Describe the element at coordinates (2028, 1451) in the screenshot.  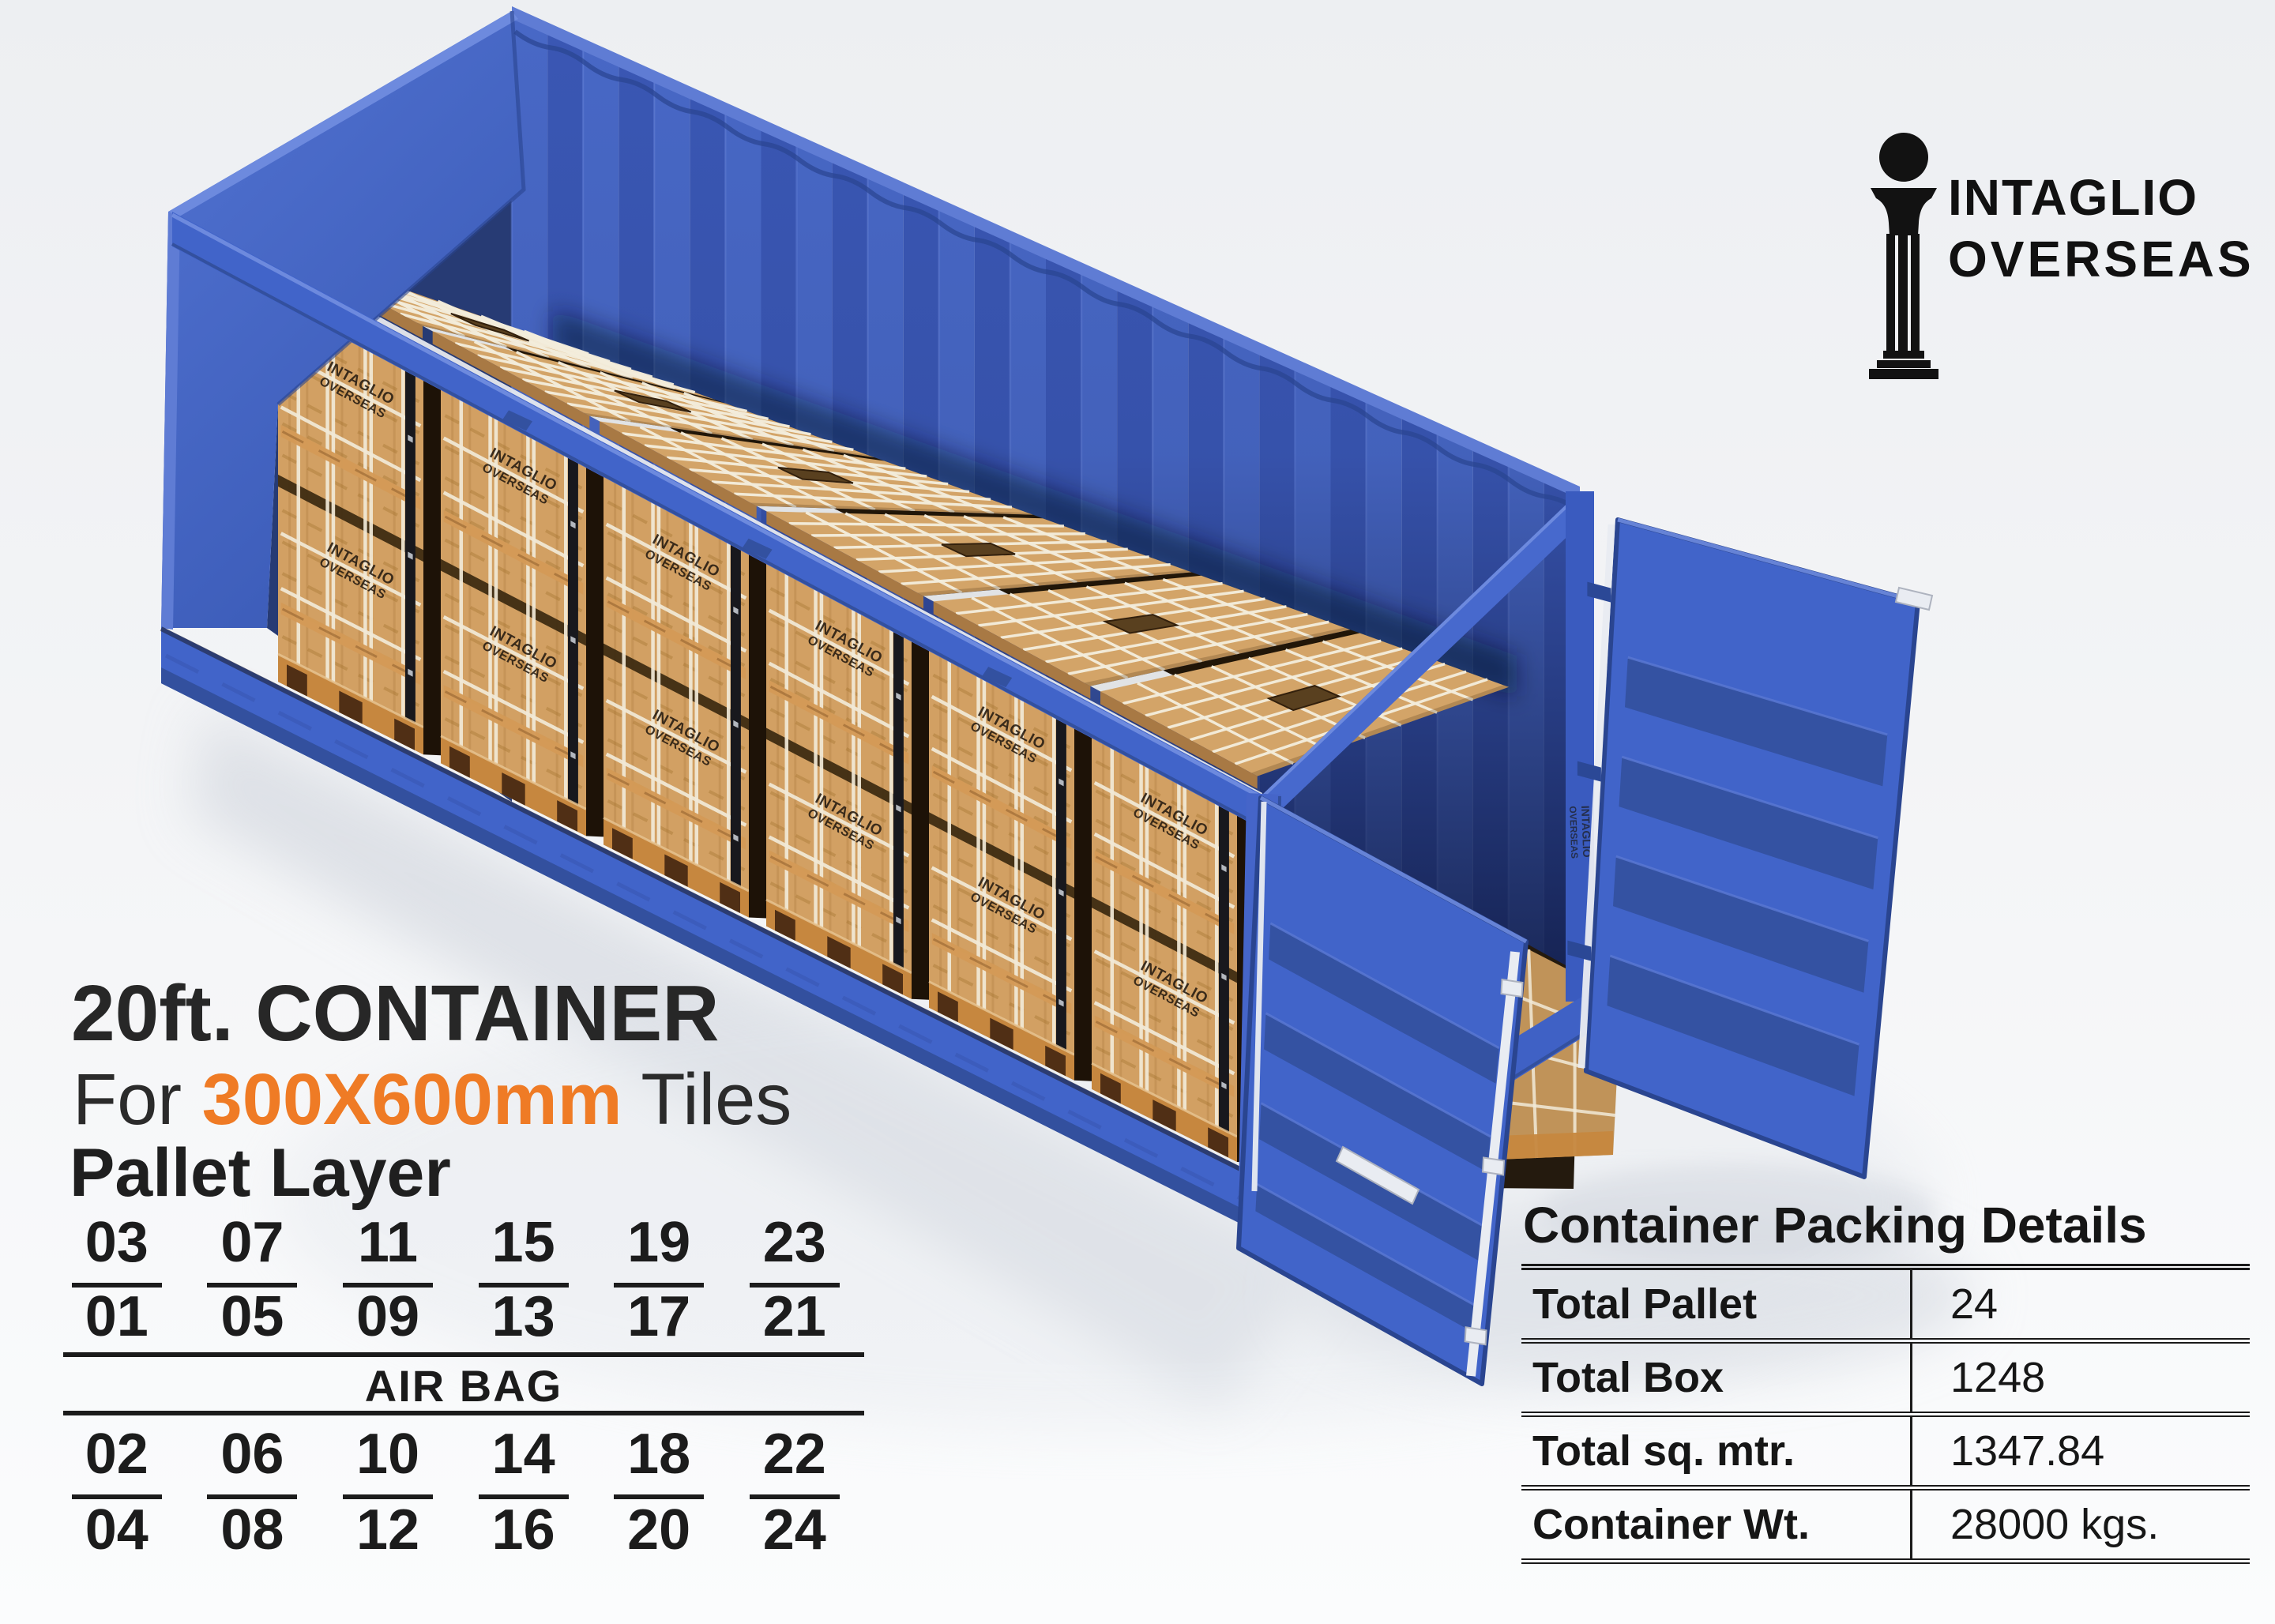
I see `row-value: 1347.84` at that location.